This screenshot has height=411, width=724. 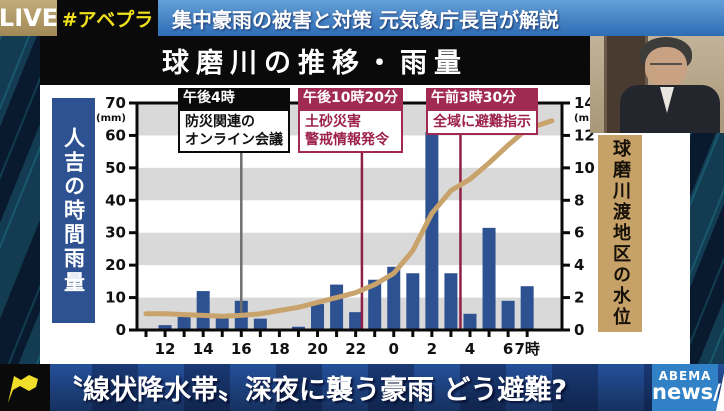 What do you see at coordinates (355, 349) in the screenshot?
I see `svg-text: 22` at bounding box center [355, 349].